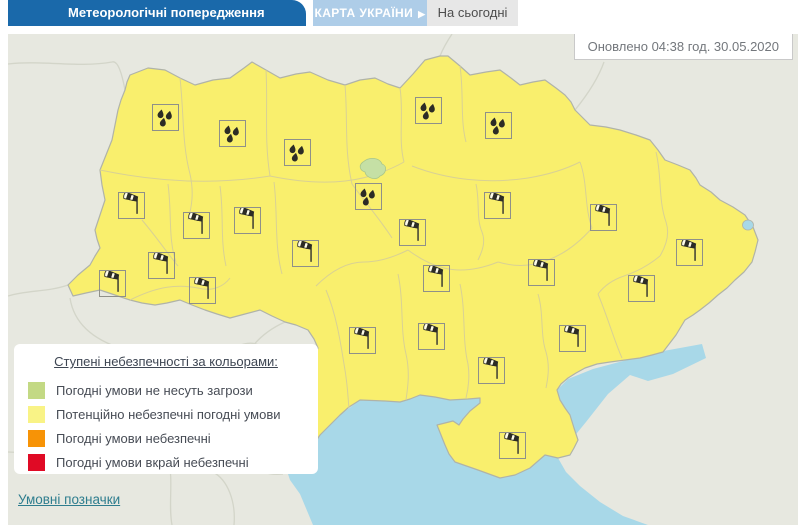  I want to click on wind-warning-zaporizhzhia, so click(572, 338).